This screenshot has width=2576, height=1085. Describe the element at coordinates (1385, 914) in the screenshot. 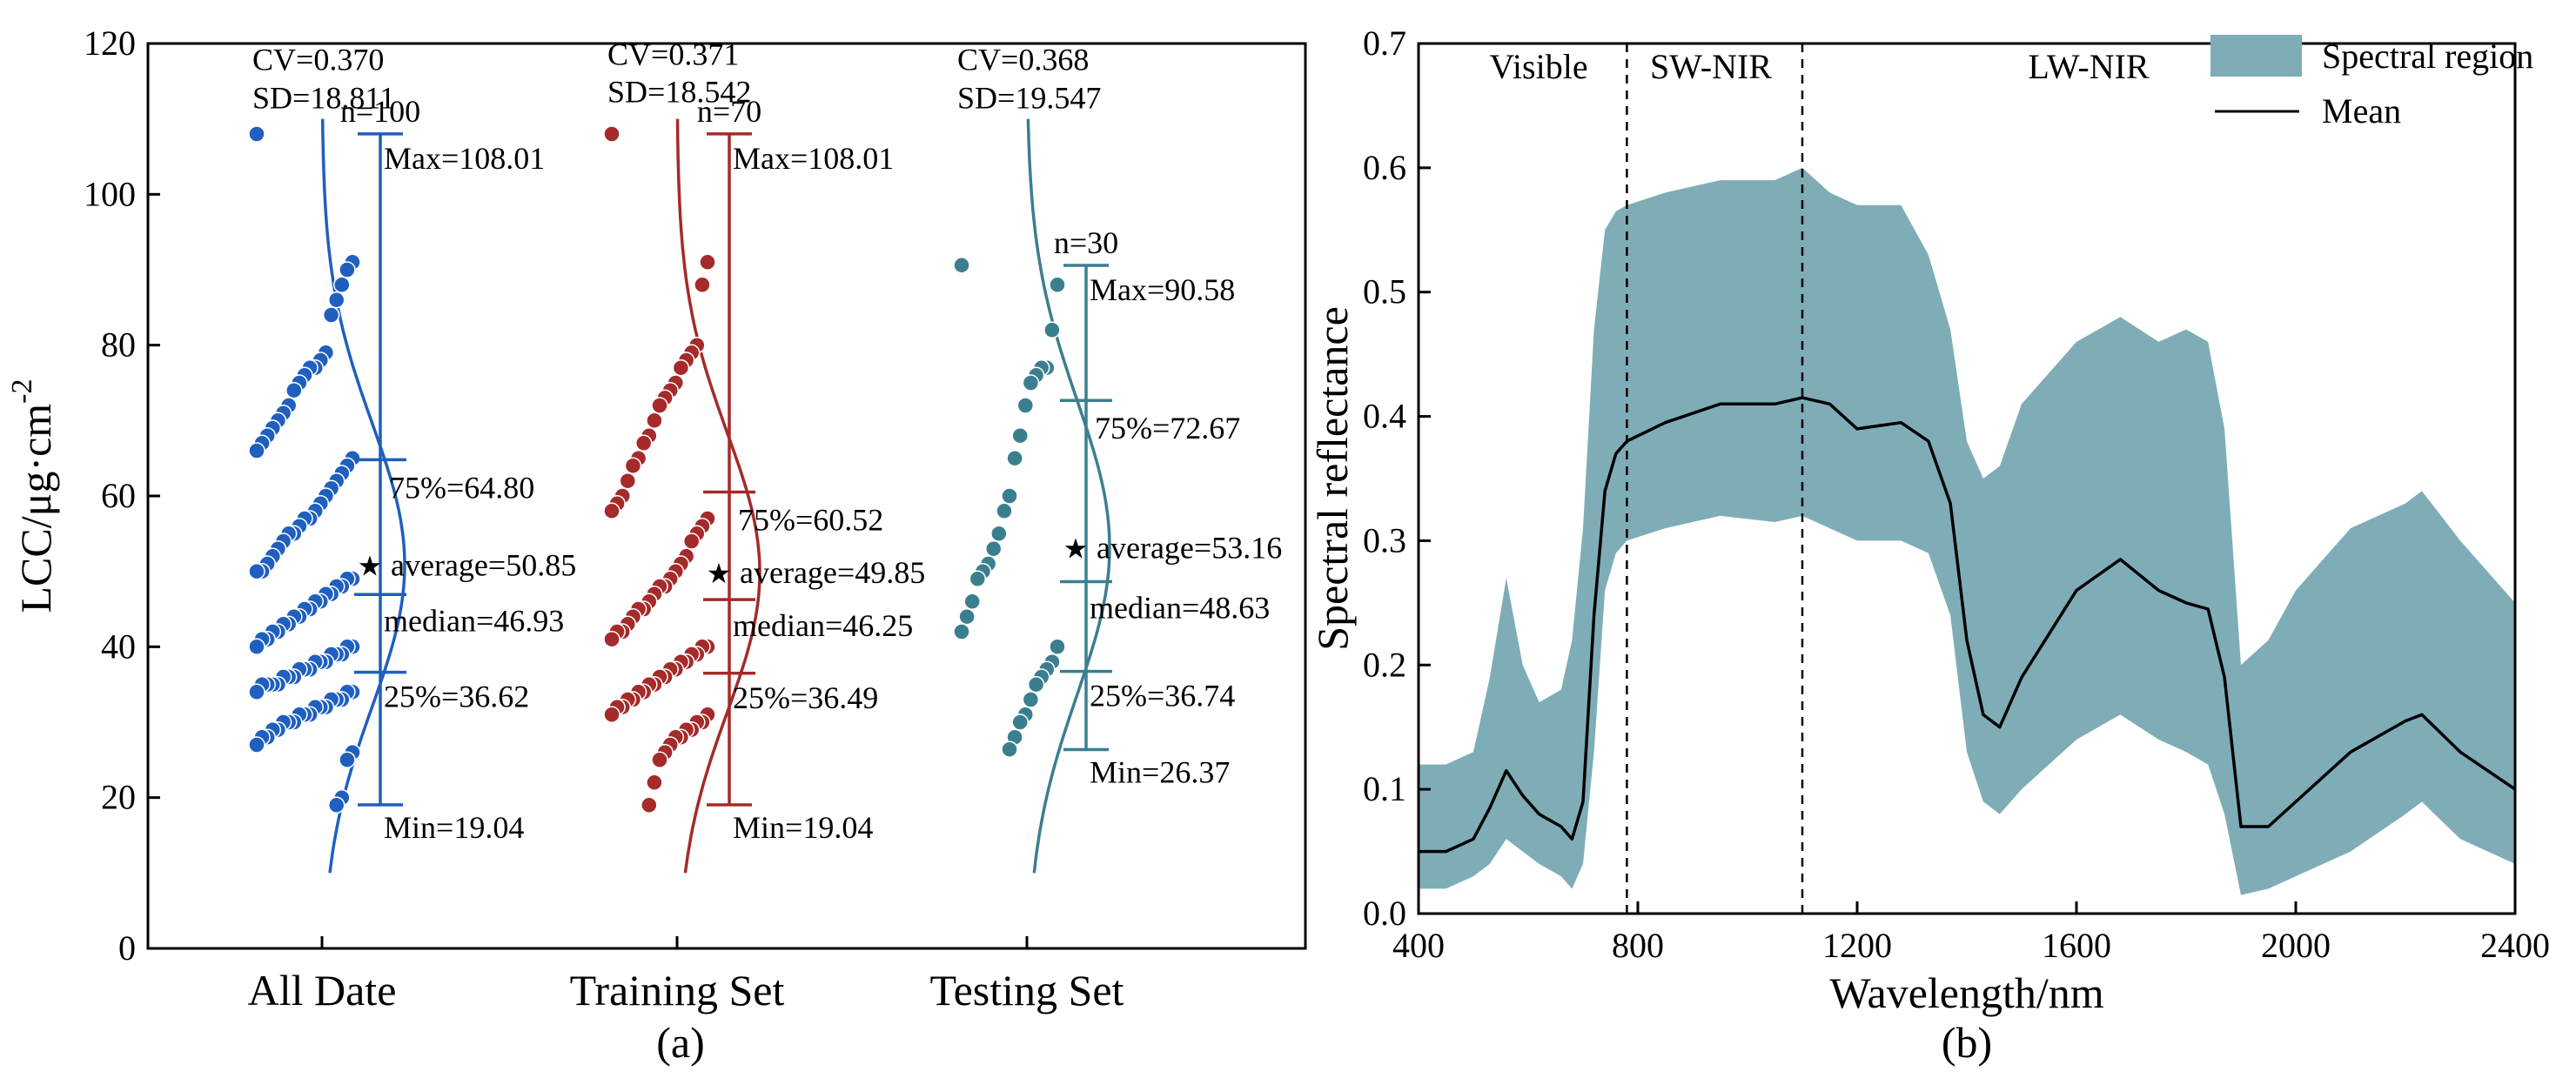

I see `y-tick-label: 0.0` at that location.